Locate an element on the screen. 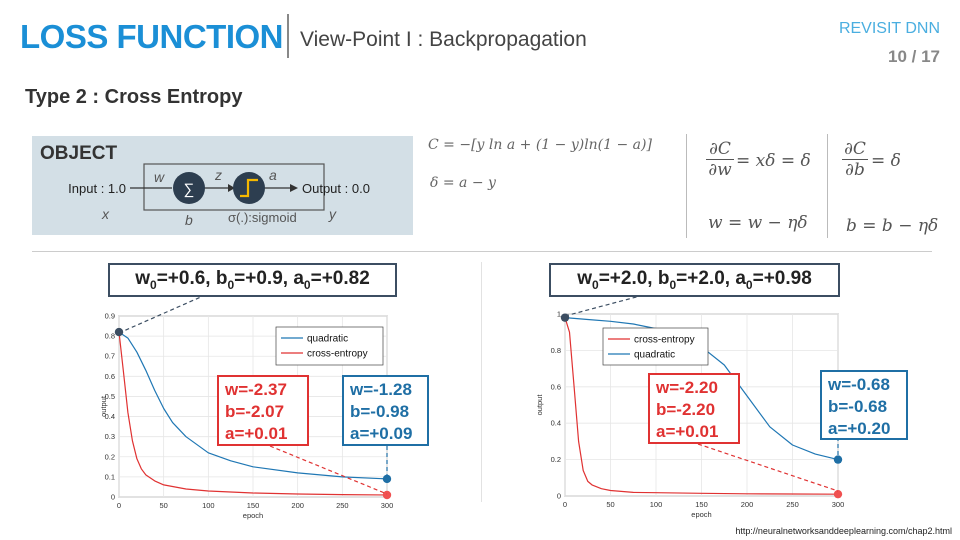 This screenshot has width=960, height=540. result-w: w=-2.37 is located at coordinates (256, 389).